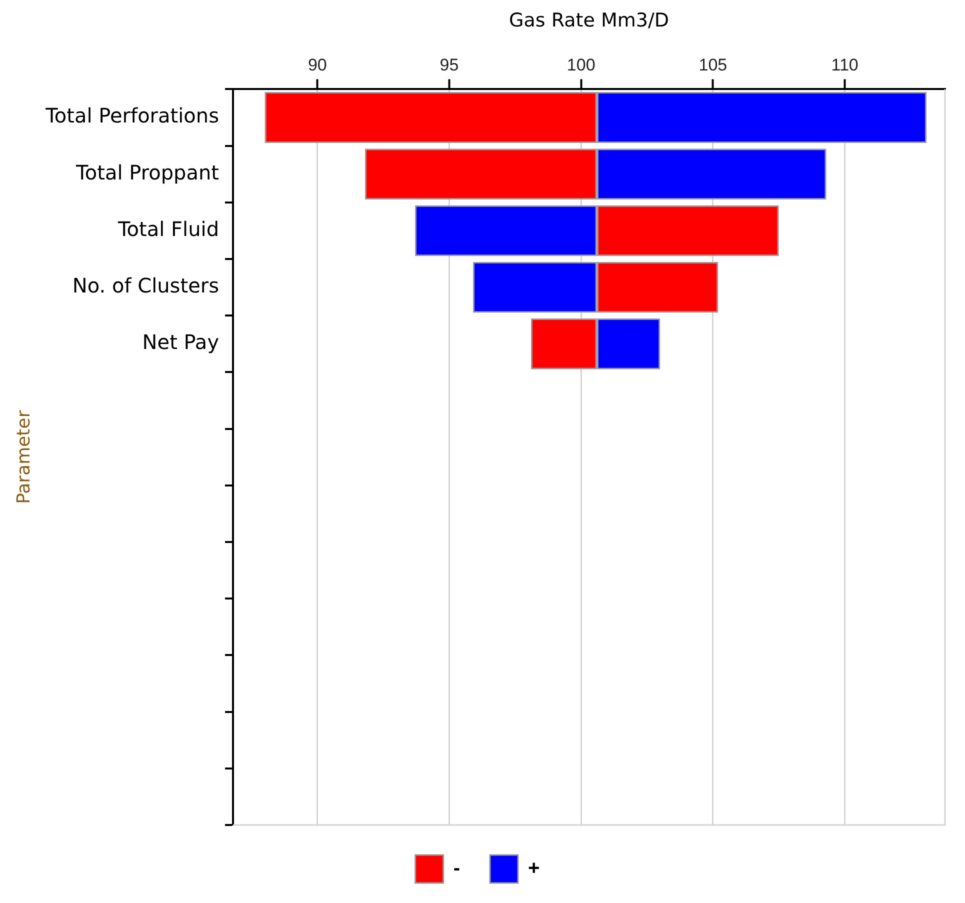 The image size is (965, 903). What do you see at coordinates (147, 172) in the screenshot?
I see `y-tick-label: Total Proppant` at bounding box center [147, 172].